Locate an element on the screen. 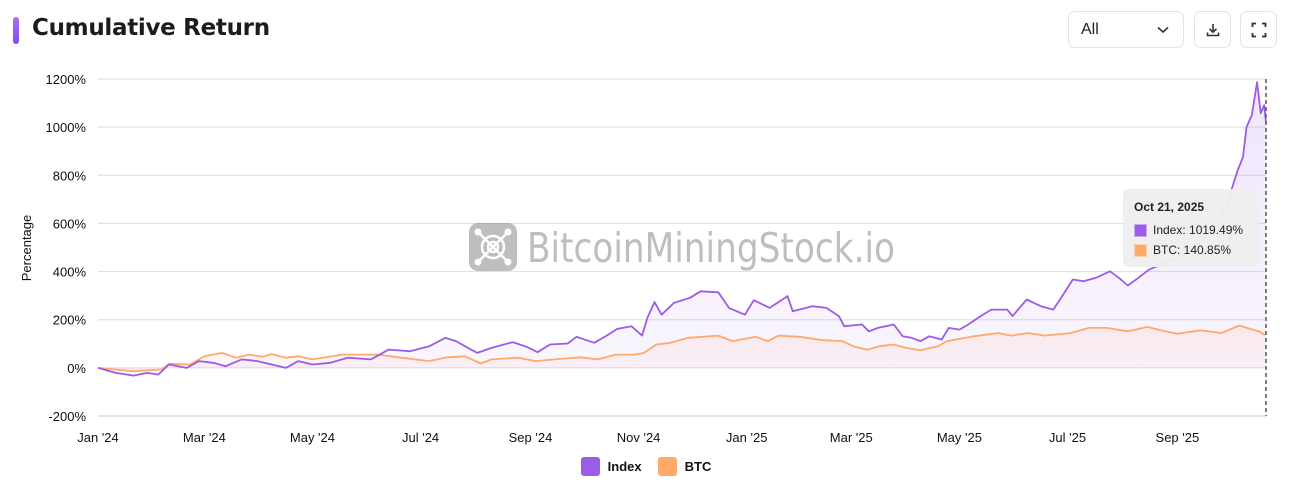 The width and height of the screenshot is (1292, 502). x-tick-label: Mar '25 is located at coordinates (851, 437).